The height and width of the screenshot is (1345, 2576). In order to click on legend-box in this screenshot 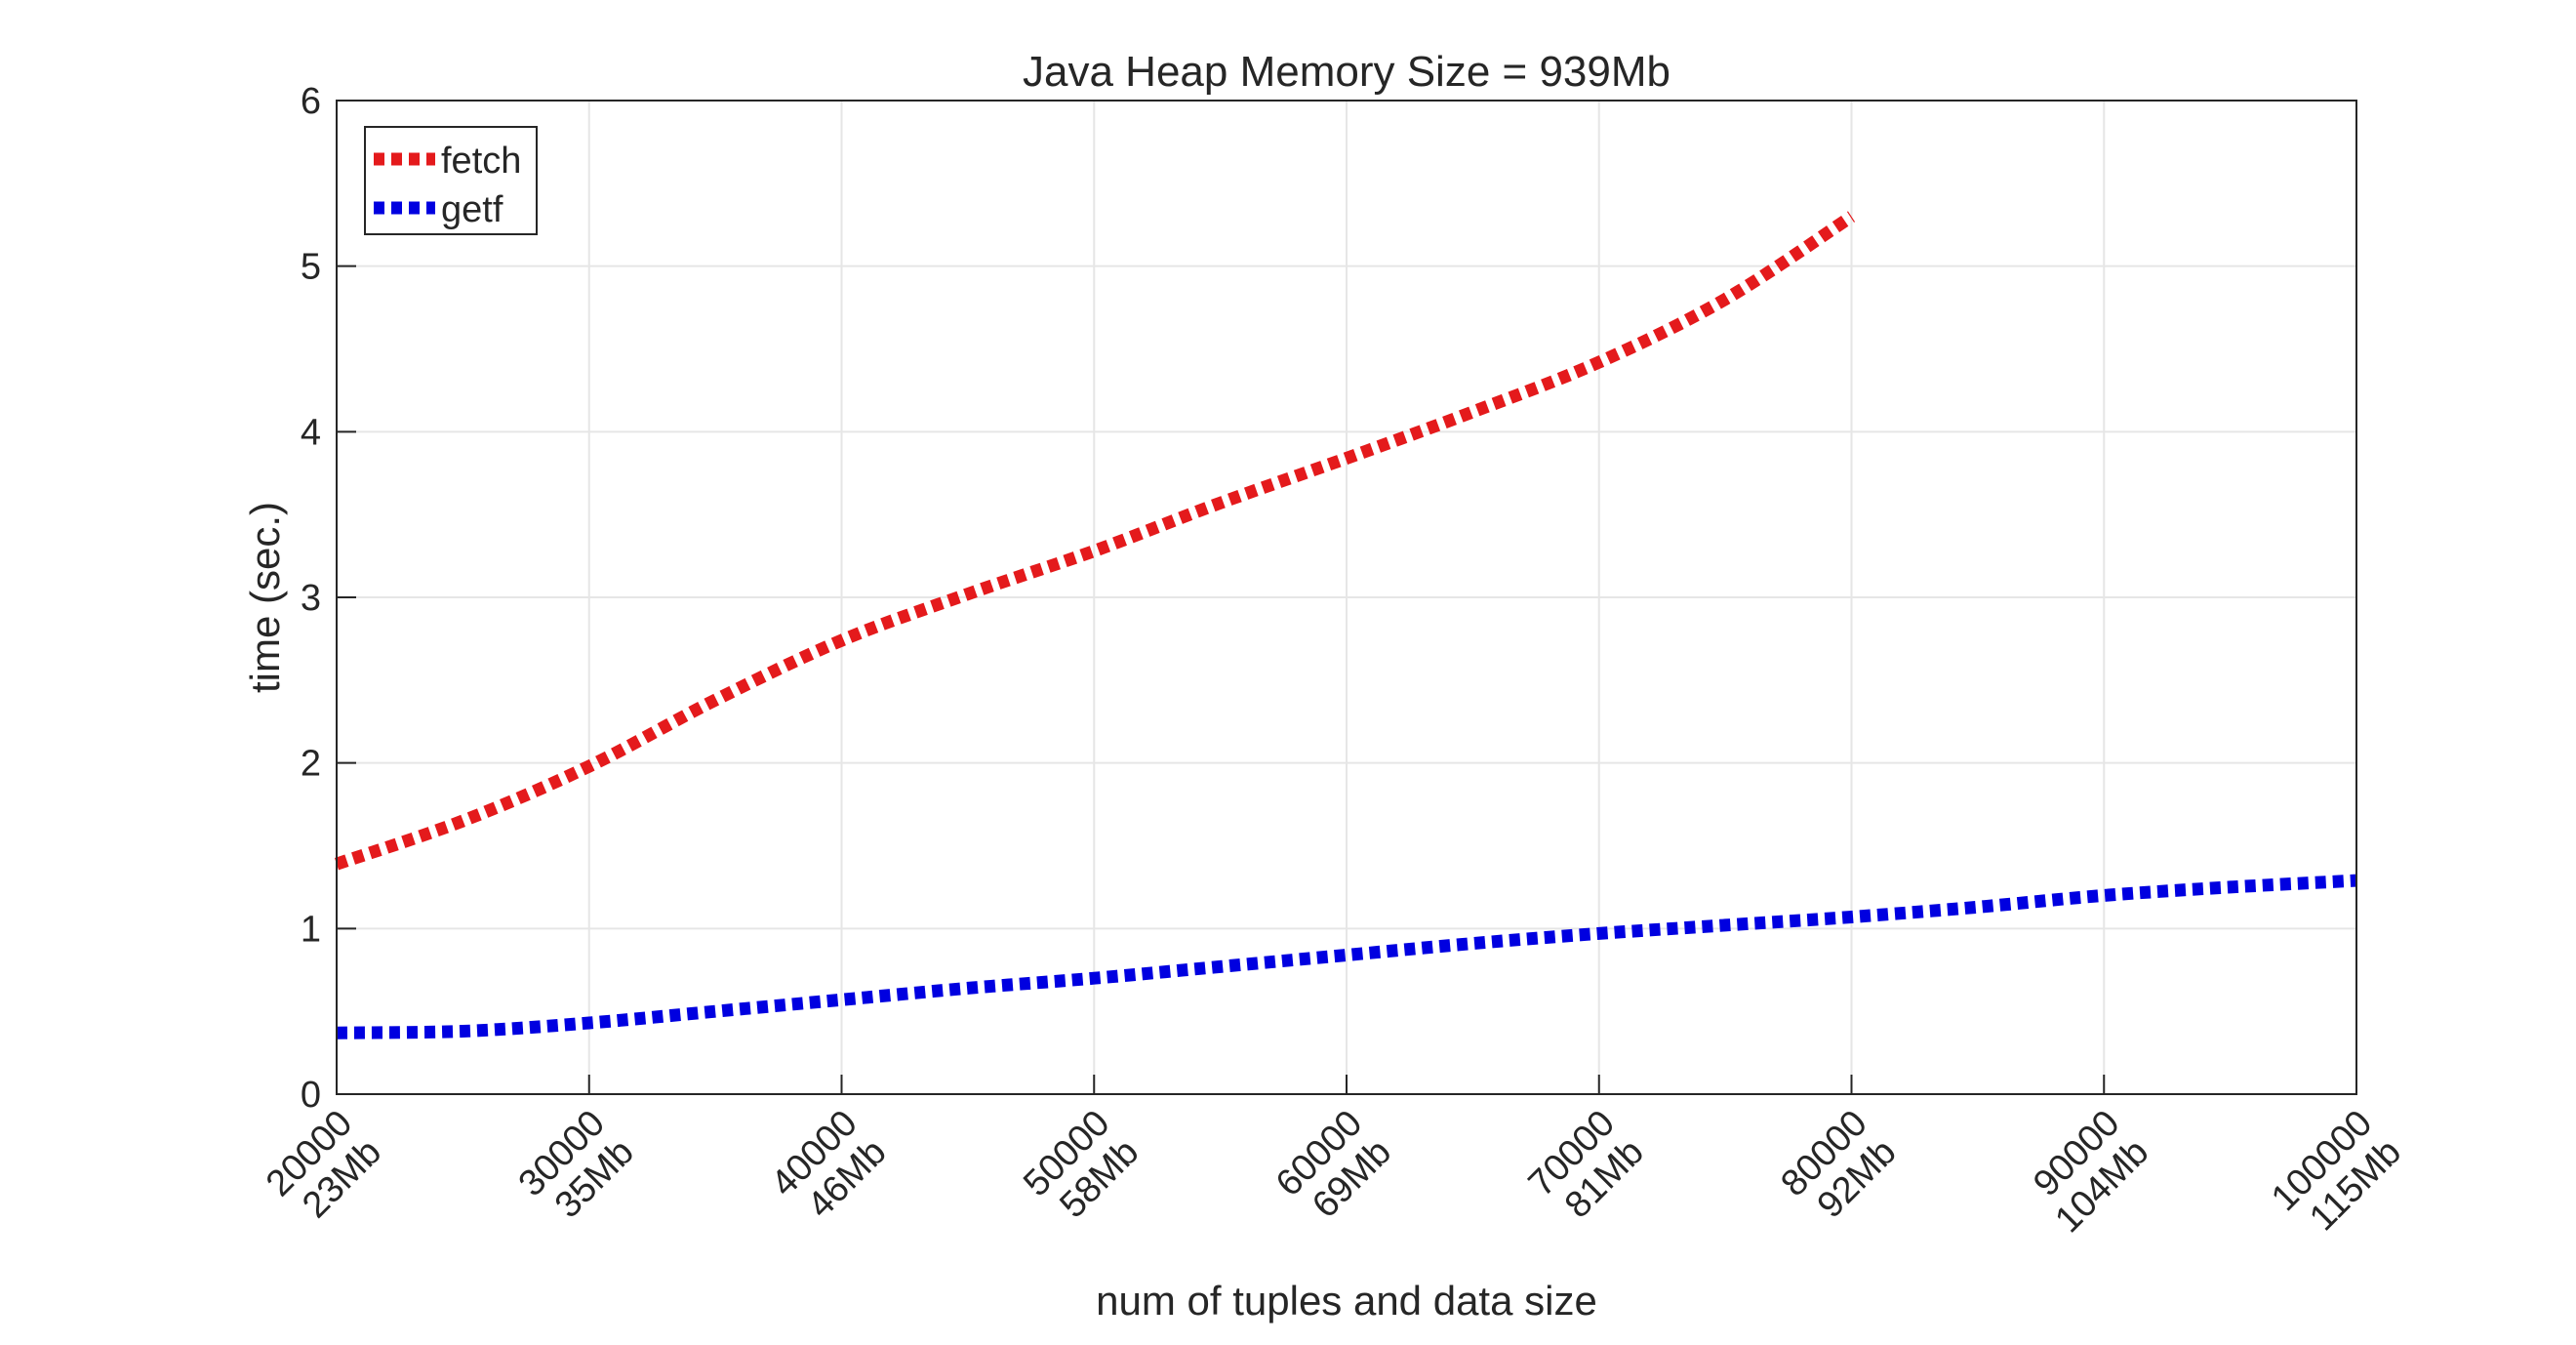, I will do `click(451, 180)`.